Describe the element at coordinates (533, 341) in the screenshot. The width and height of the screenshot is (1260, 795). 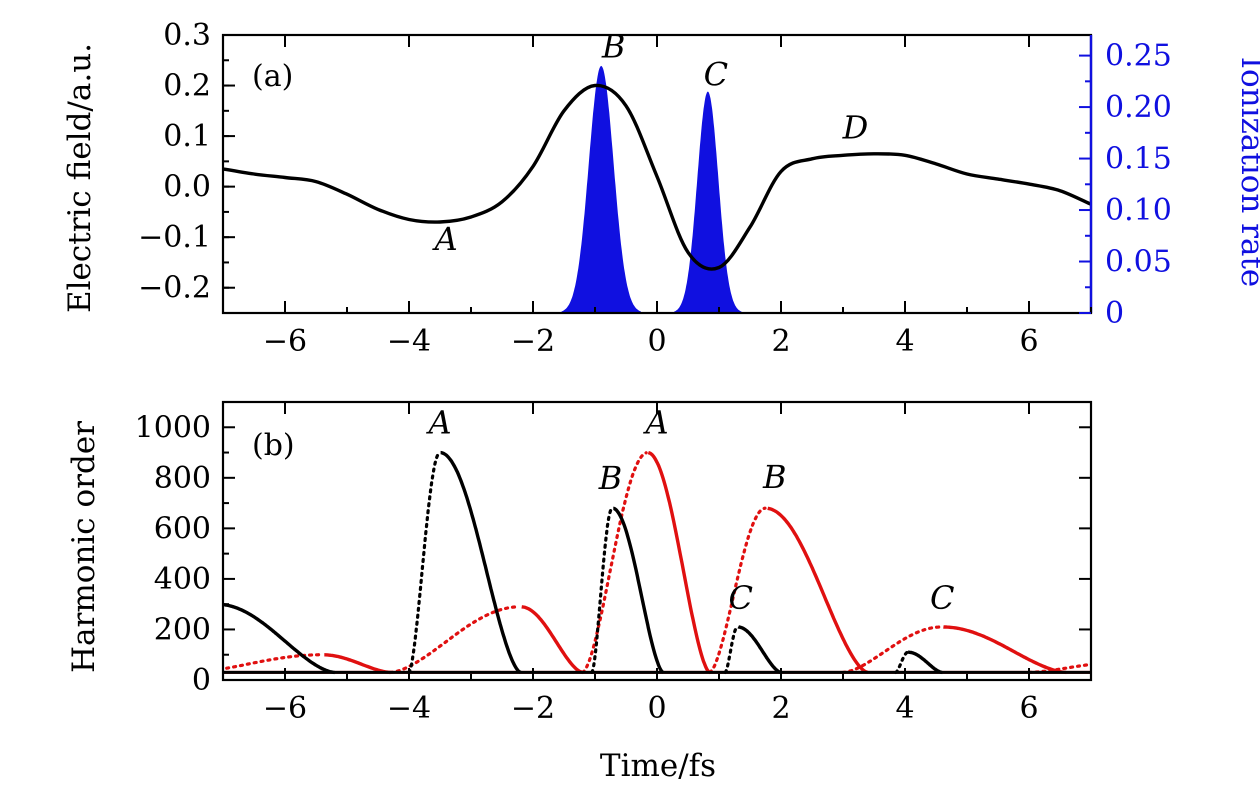
I see `panel-a-x-tick-label: −2` at that location.